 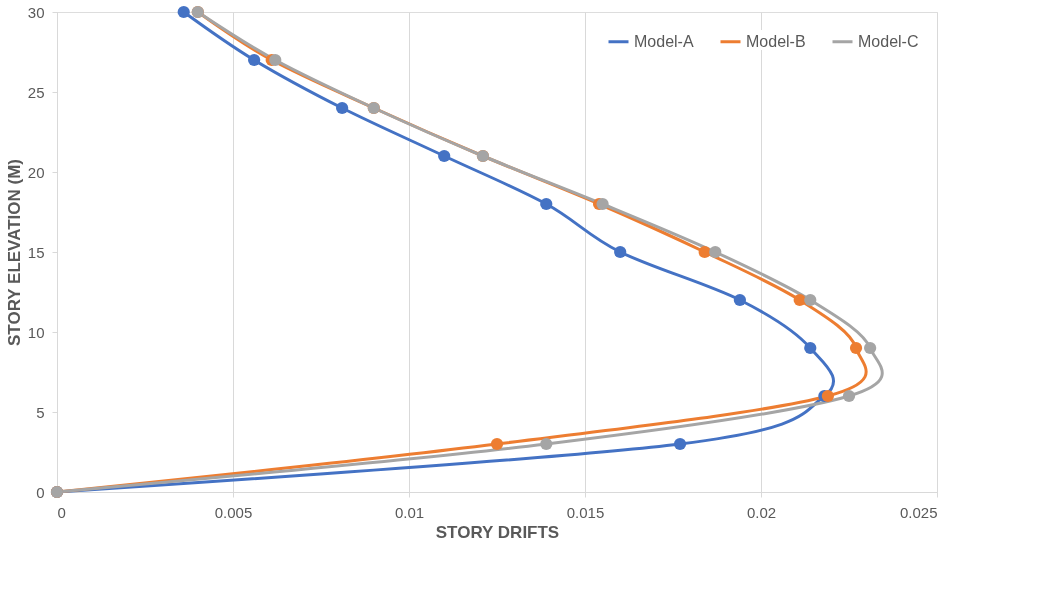 I want to click on legend-label: Model-A, so click(x=664, y=41).